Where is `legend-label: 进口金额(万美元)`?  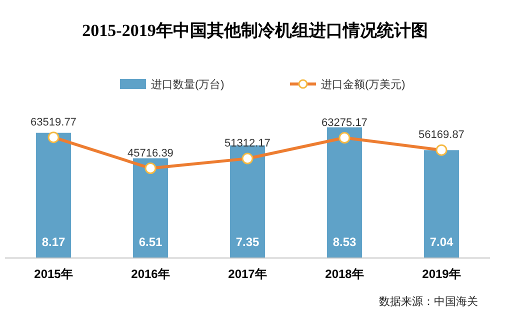 legend-label: 进口金额(万美元) is located at coordinates (363, 84).